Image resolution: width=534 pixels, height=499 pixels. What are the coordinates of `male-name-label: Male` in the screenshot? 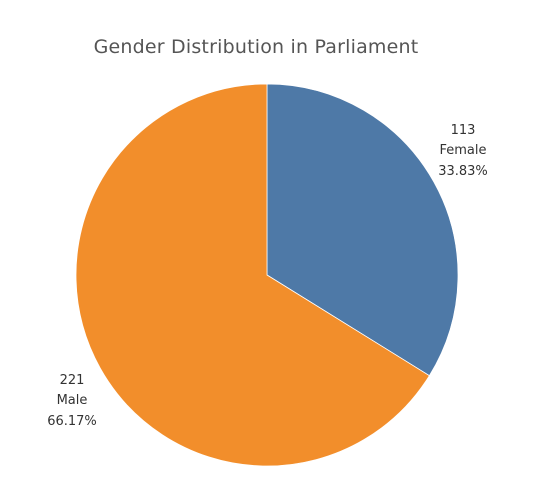 It's located at (72, 400).